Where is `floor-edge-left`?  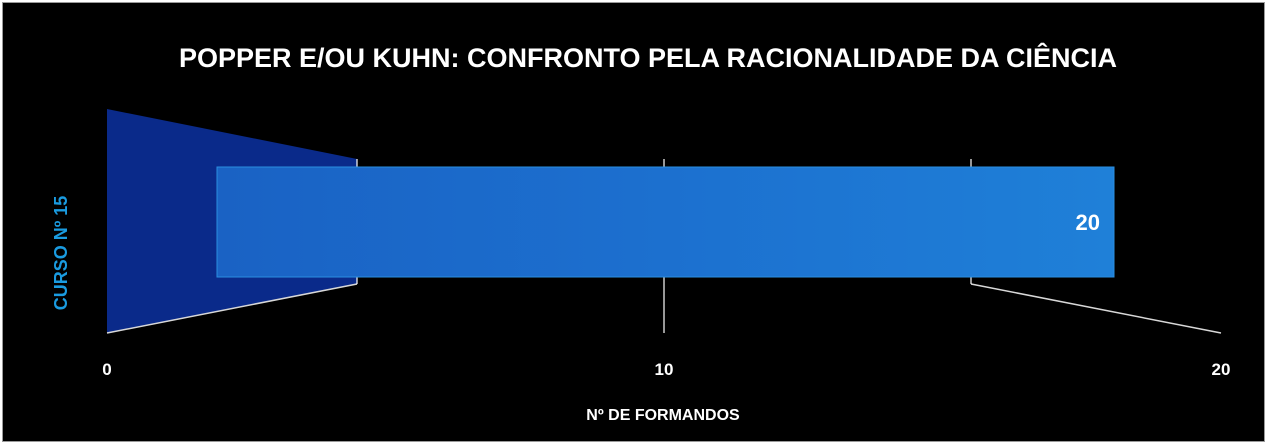
floor-edge-left is located at coordinates (232, 308).